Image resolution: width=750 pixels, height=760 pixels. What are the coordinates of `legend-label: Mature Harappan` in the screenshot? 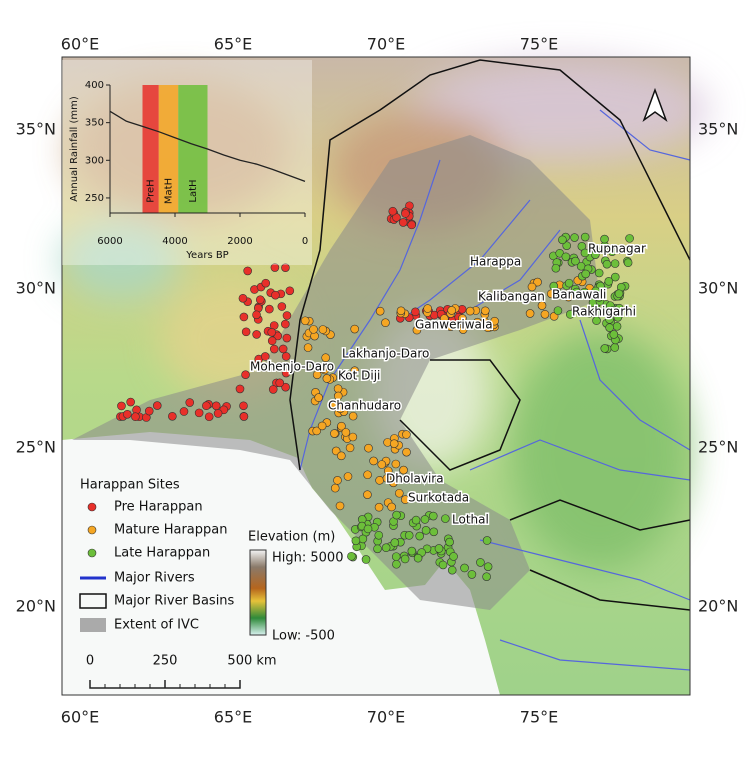 It's located at (170, 530).